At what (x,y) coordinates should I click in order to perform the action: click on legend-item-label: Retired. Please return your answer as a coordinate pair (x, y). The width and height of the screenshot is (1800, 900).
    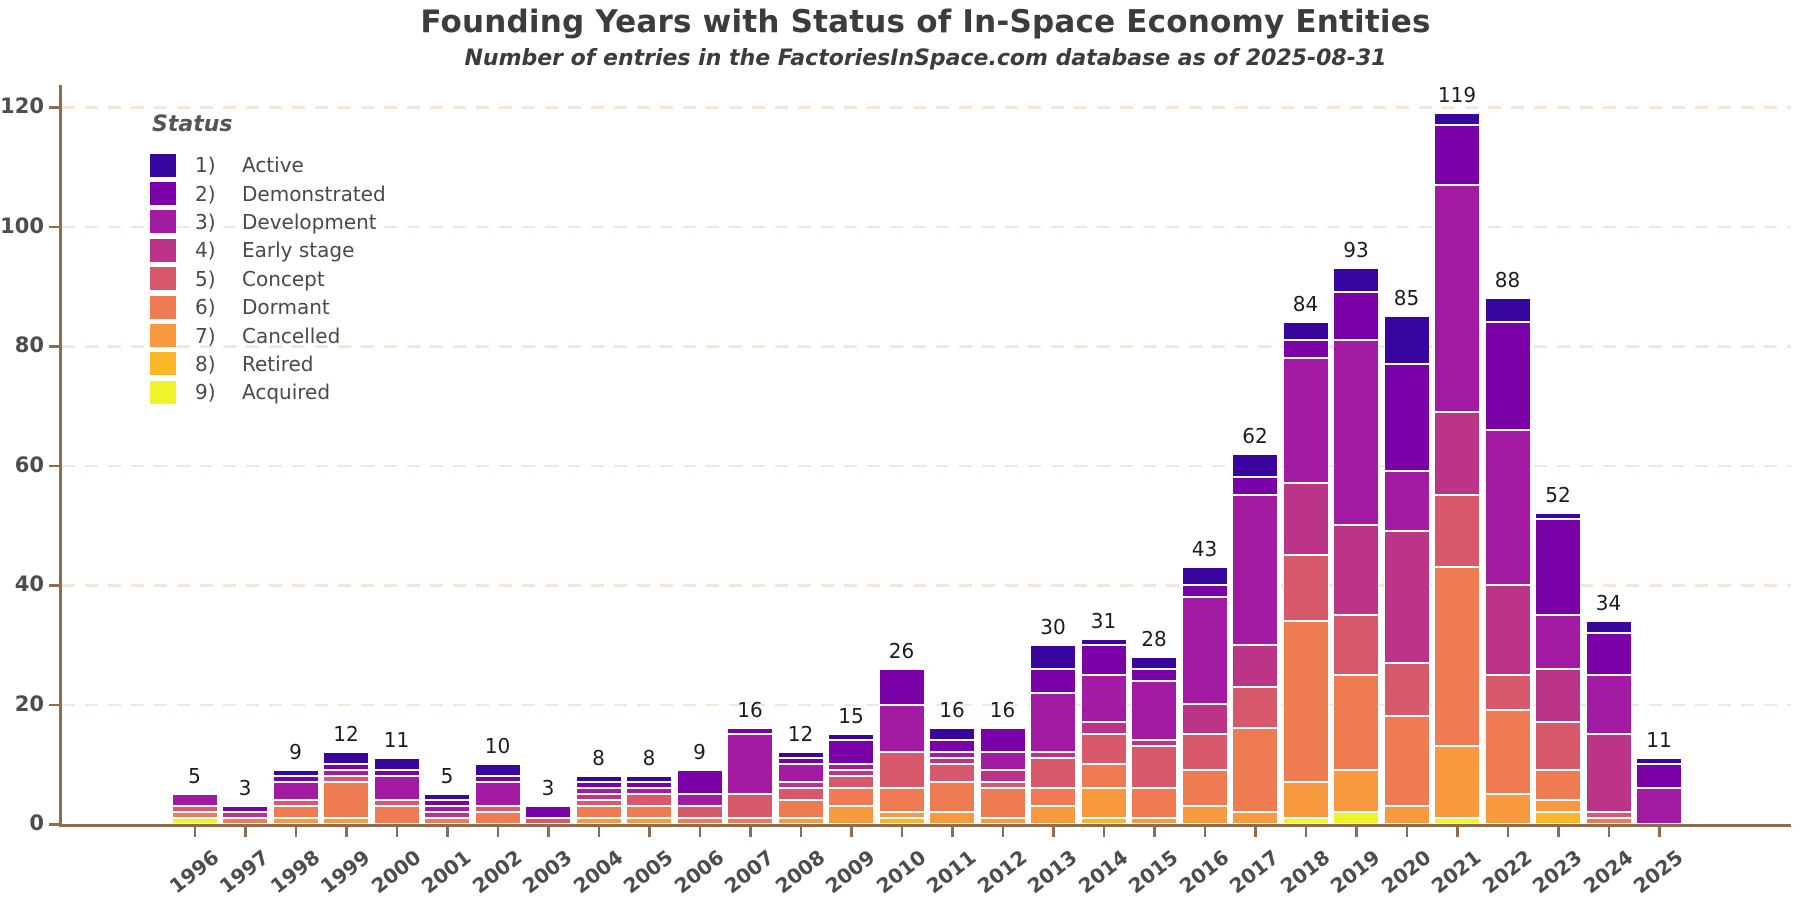
    Looking at the image, I should click on (278, 363).